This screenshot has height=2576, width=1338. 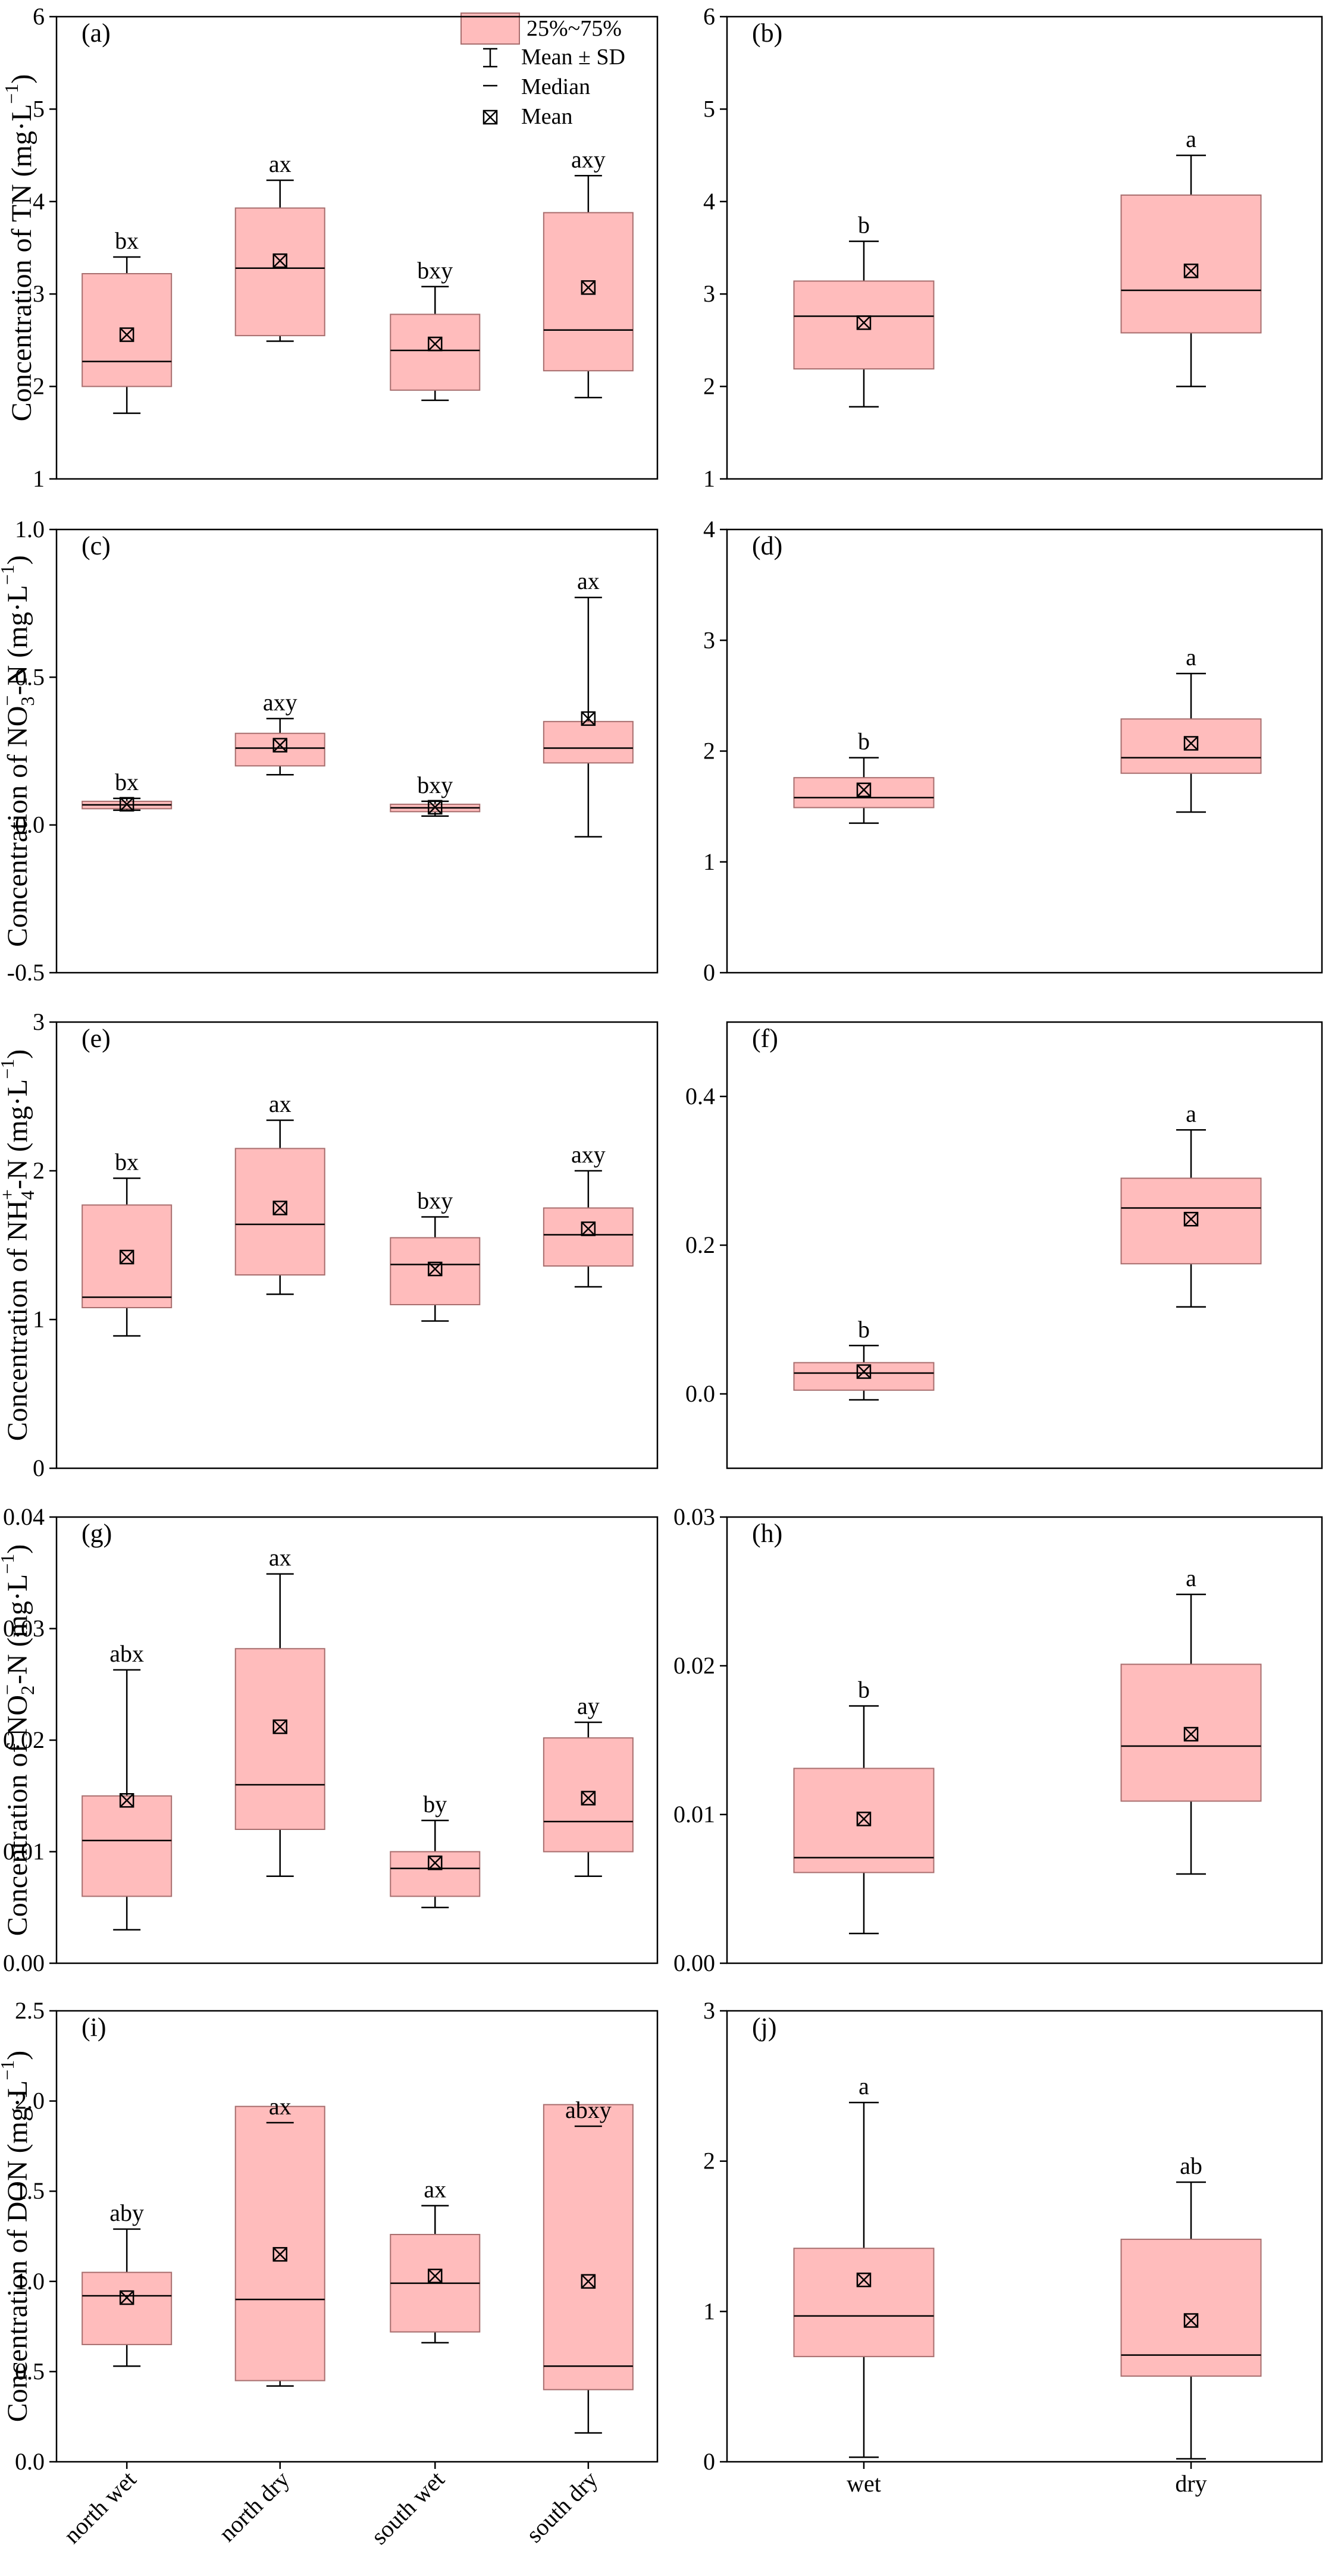 I want to click on box-group: abxy, so click(x=588, y=2265).